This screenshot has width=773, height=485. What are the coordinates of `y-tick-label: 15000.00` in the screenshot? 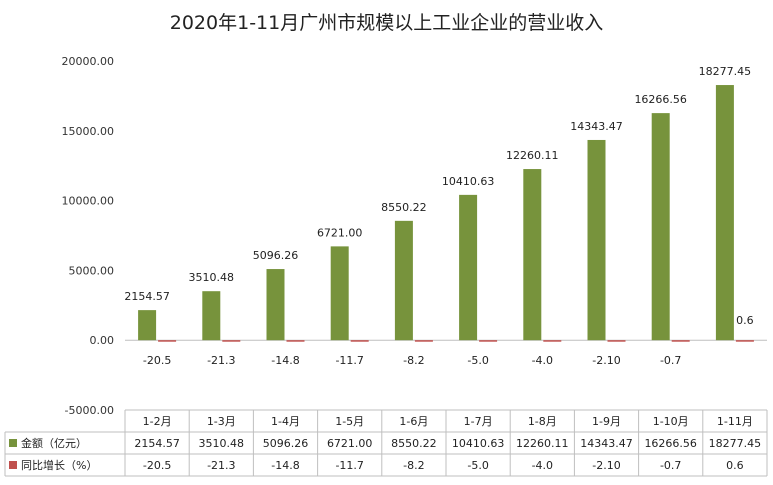 It's located at (88, 131).